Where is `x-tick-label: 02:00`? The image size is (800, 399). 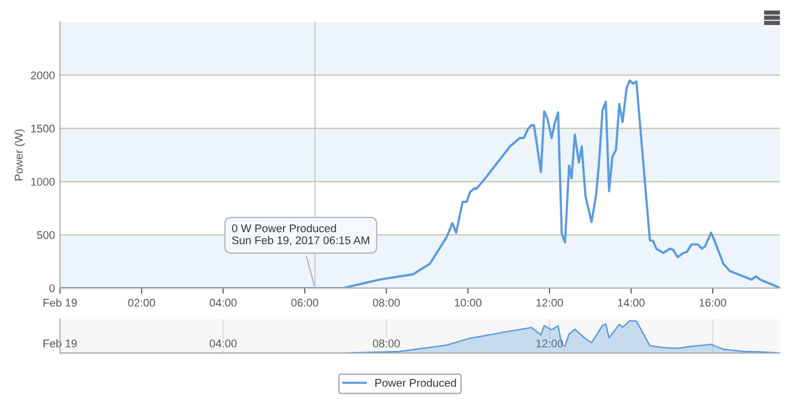 x-tick-label: 02:00 is located at coordinates (142, 302).